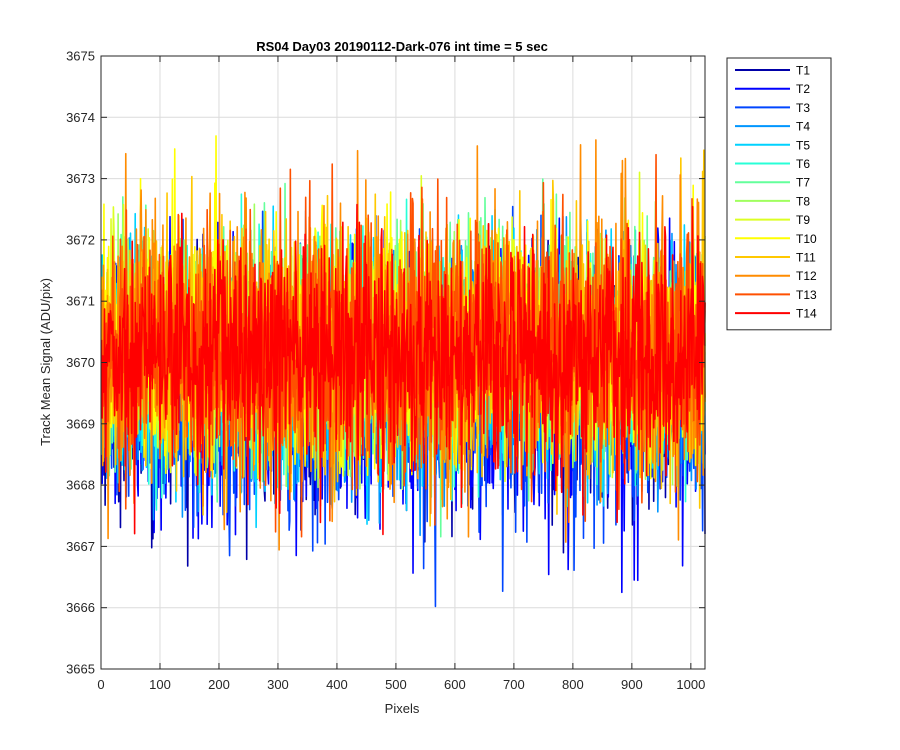 The image size is (900, 750). What do you see at coordinates (337, 684) in the screenshot?
I see `x-tick-label: 400` at bounding box center [337, 684].